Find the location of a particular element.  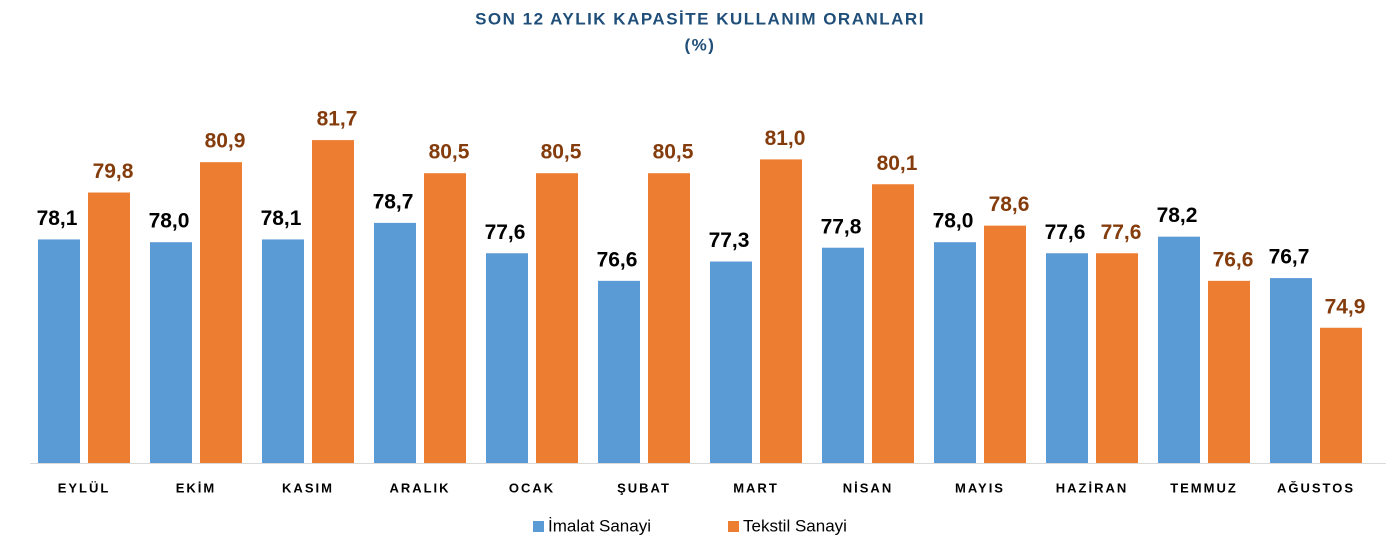

x-tick-label: OCAK is located at coordinates (532, 487).